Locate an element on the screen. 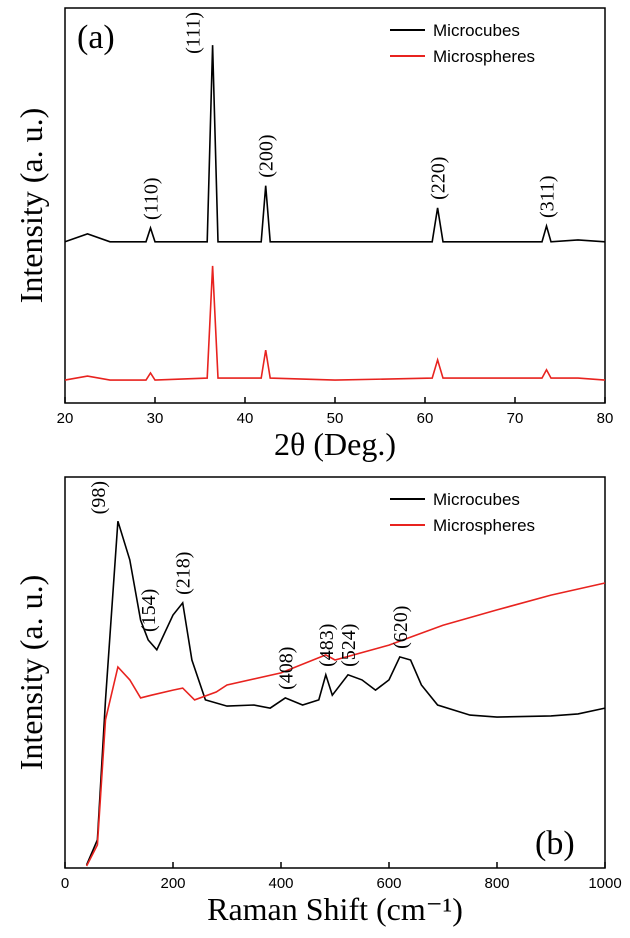 This screenshot has height=938, width=630. x-tick-label: 400 is located at coordinates (280, 883).